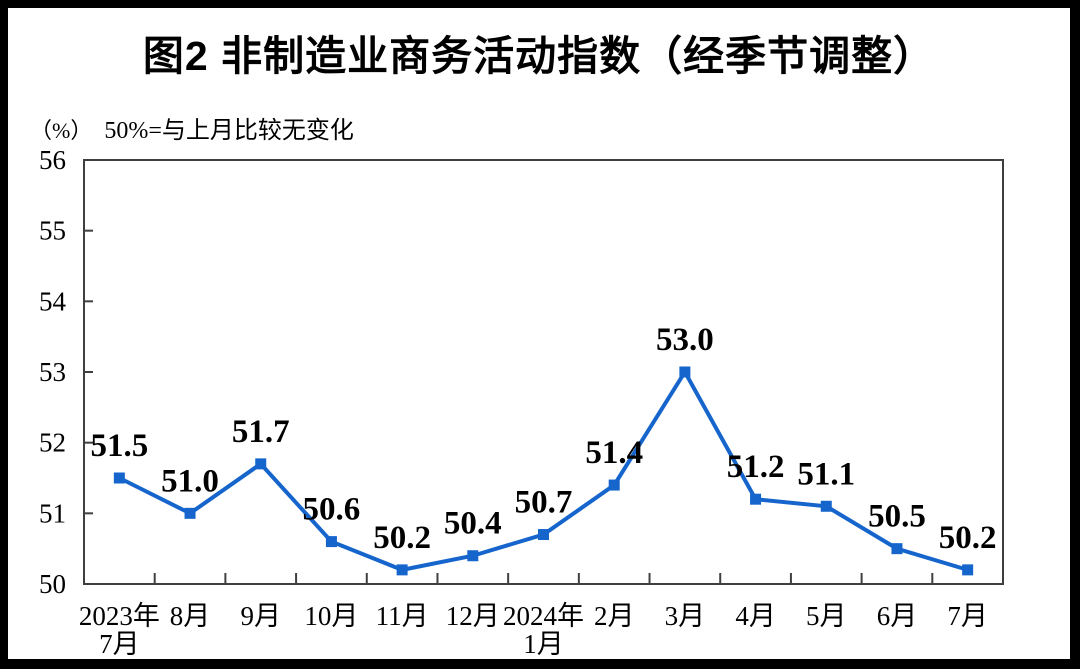  I want to click on x-axis-label: 12月, so click(473, 616).